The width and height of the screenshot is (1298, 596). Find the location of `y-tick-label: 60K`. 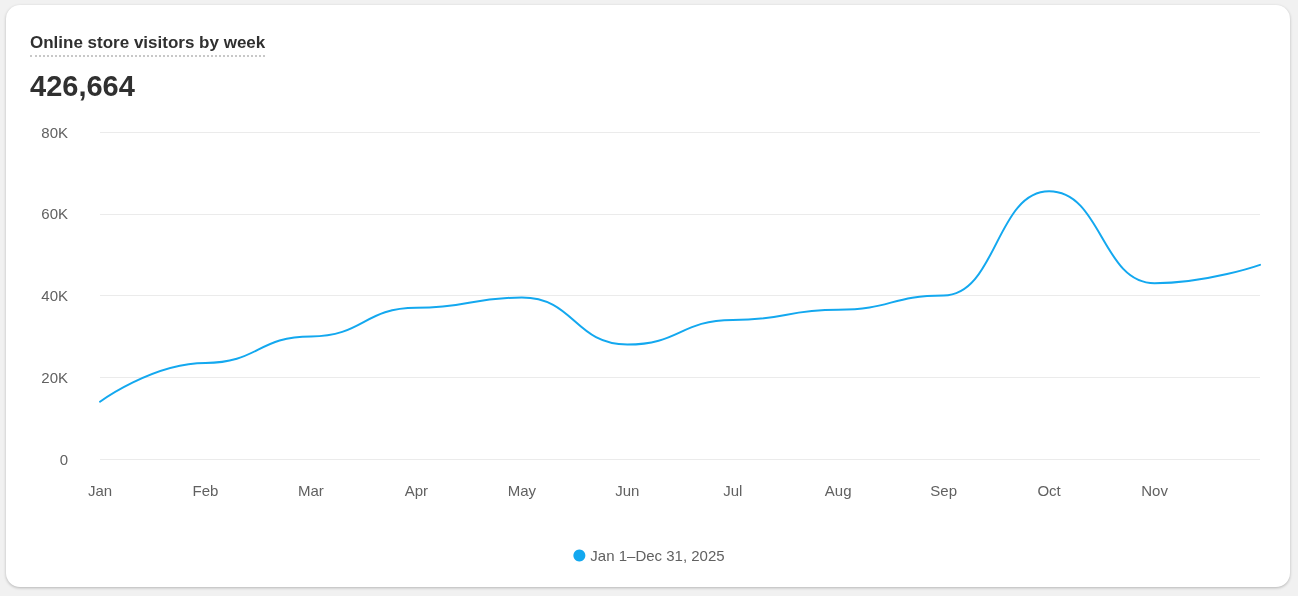

y-tick-label: 60K is located at coordinates (54, 214).